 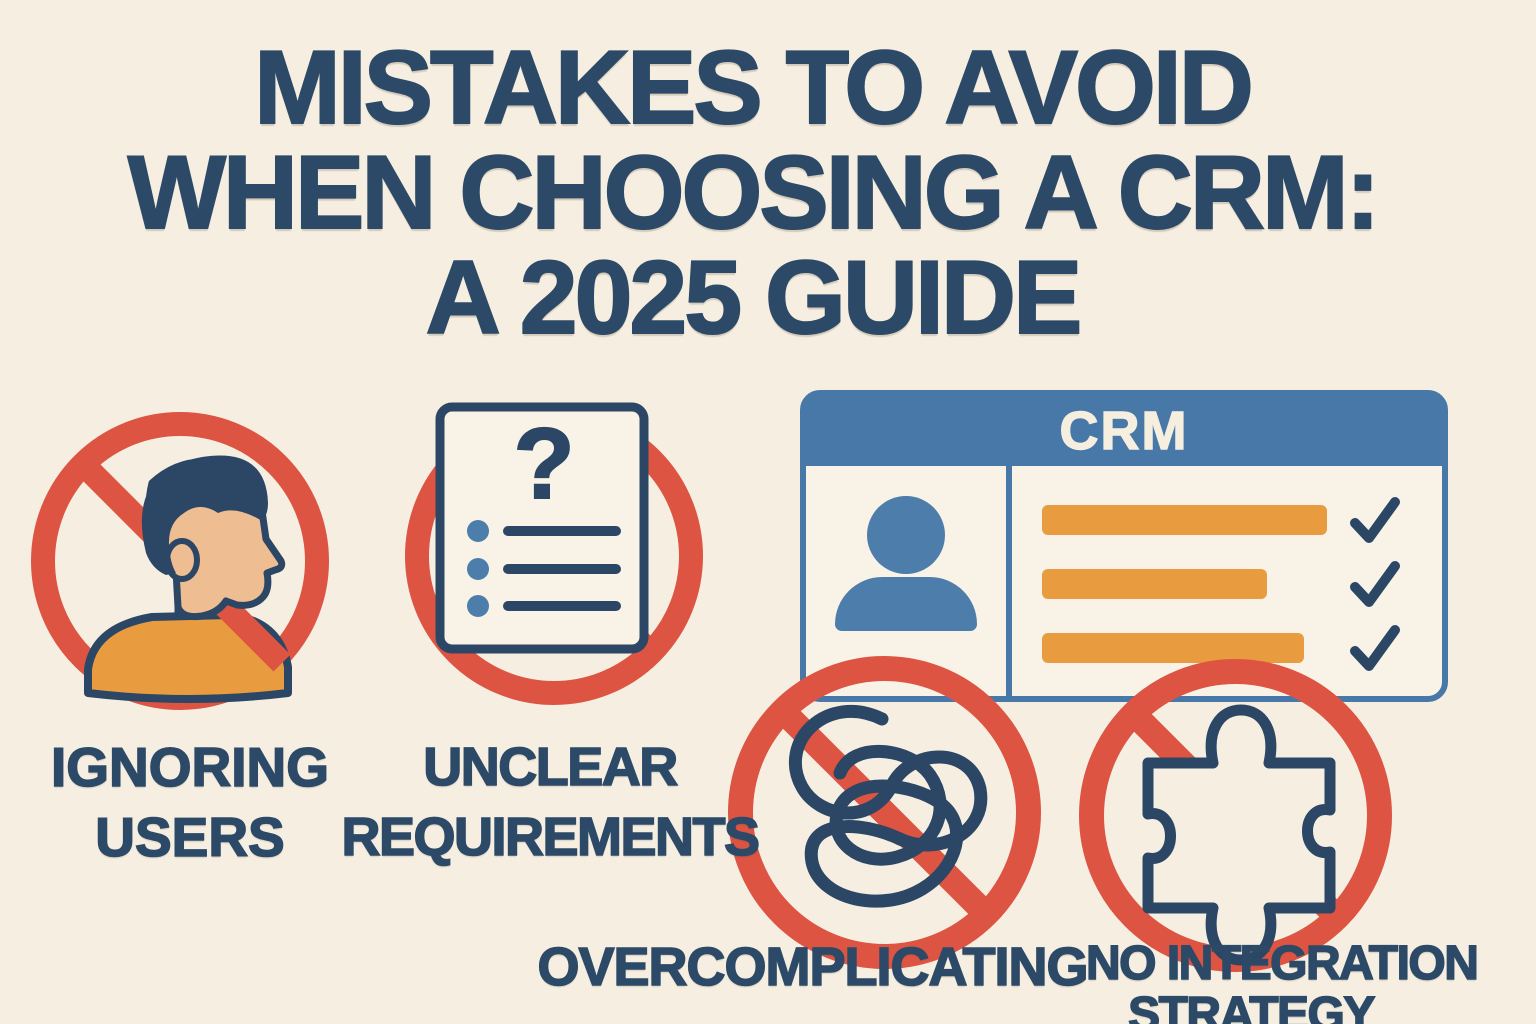 What do you see at coordinates (550, 767) in the screenshot?
I see `label-line: UNCLEAR` at bounding box center [550, 767].